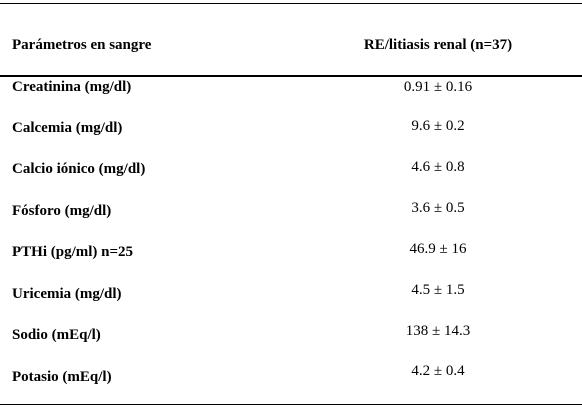 This screenshot has height=408, width=582. I want to click on row-label-creatinina: Creatinina (mg/dl), so click(72, 87).